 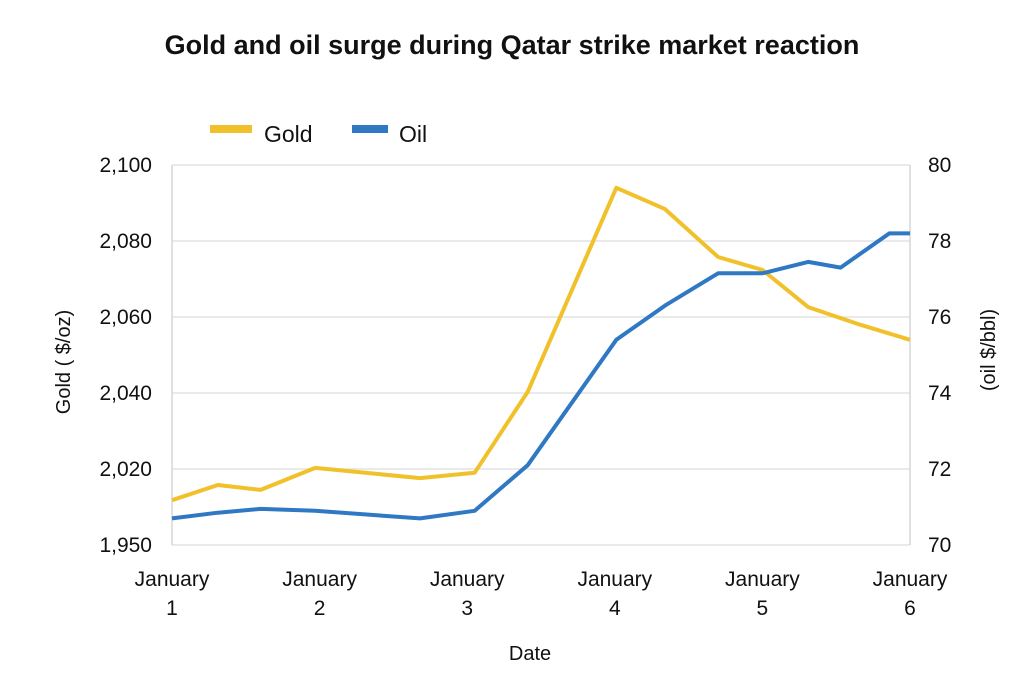 I want to click on y-right-tick-label: 70, so click(x=939, y=545).